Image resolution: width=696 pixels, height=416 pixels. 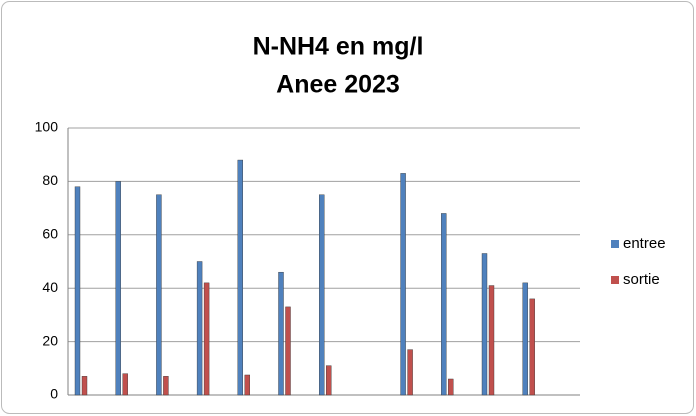 What do you see at coordinates (50, 234) in the screenshot?
I see `y-tick-label: 60` at bounding box center [50, 234].